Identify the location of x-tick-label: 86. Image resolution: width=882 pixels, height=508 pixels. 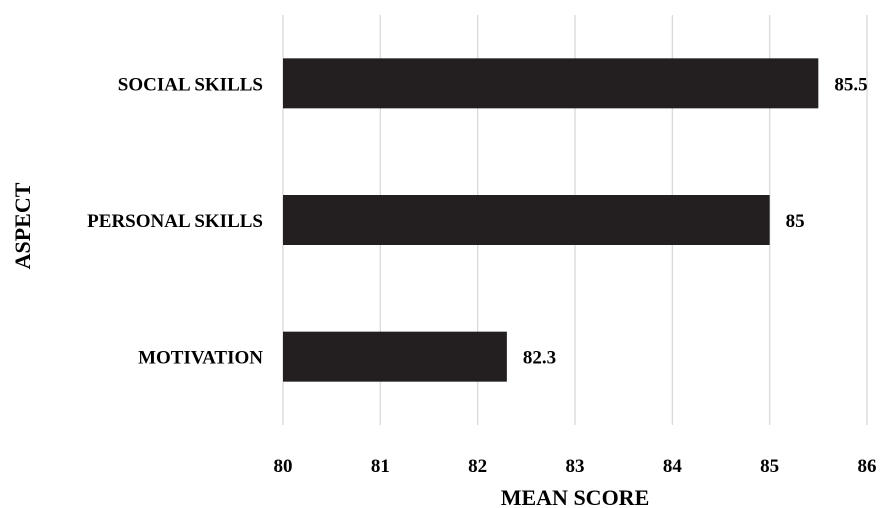
(867, 466).